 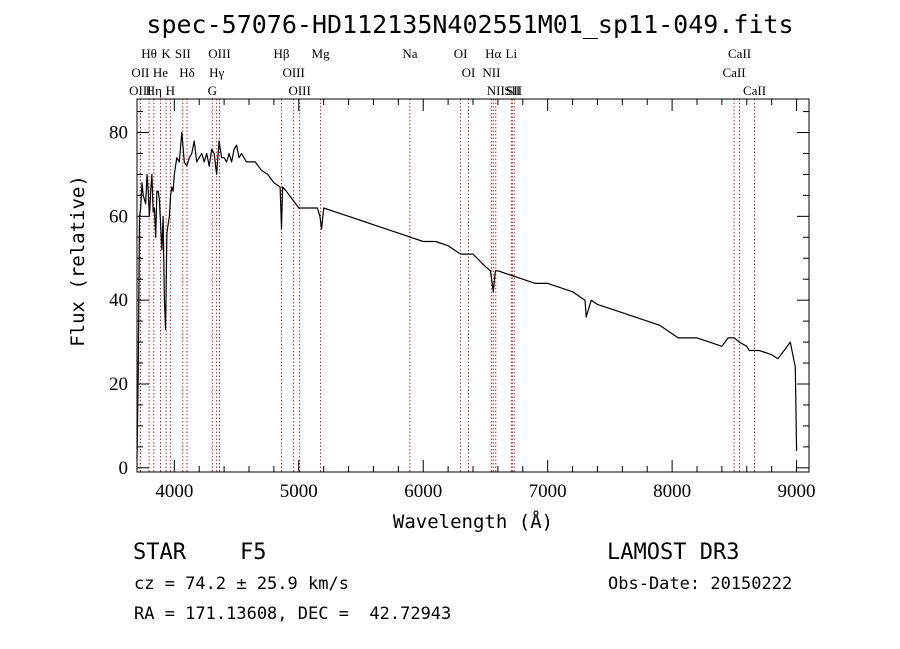 I want to click on spectral-line-label: G, so click(x=212, y=90).